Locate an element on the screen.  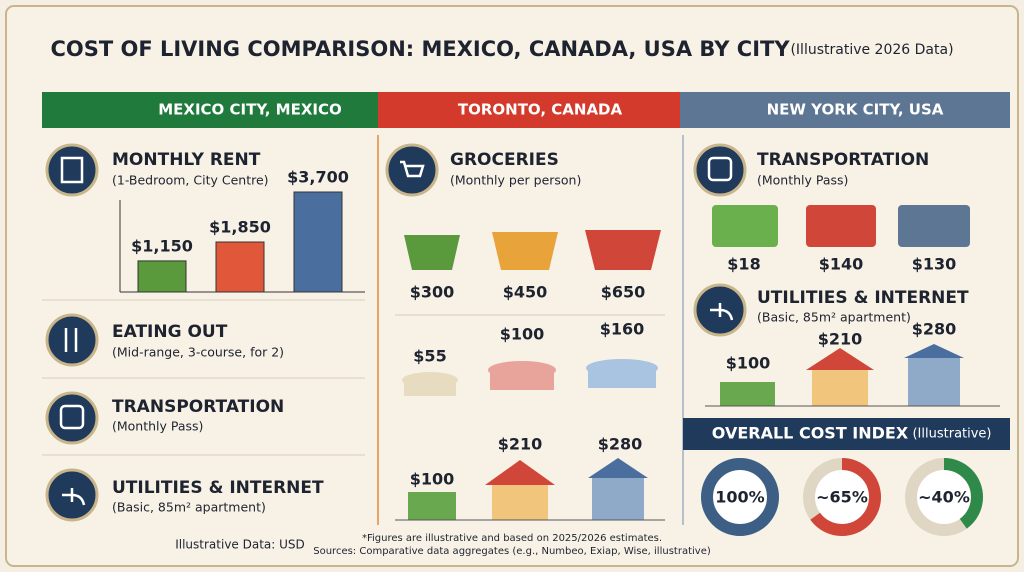
index-note: (Illustrative) is located at coordinates (951, 434).